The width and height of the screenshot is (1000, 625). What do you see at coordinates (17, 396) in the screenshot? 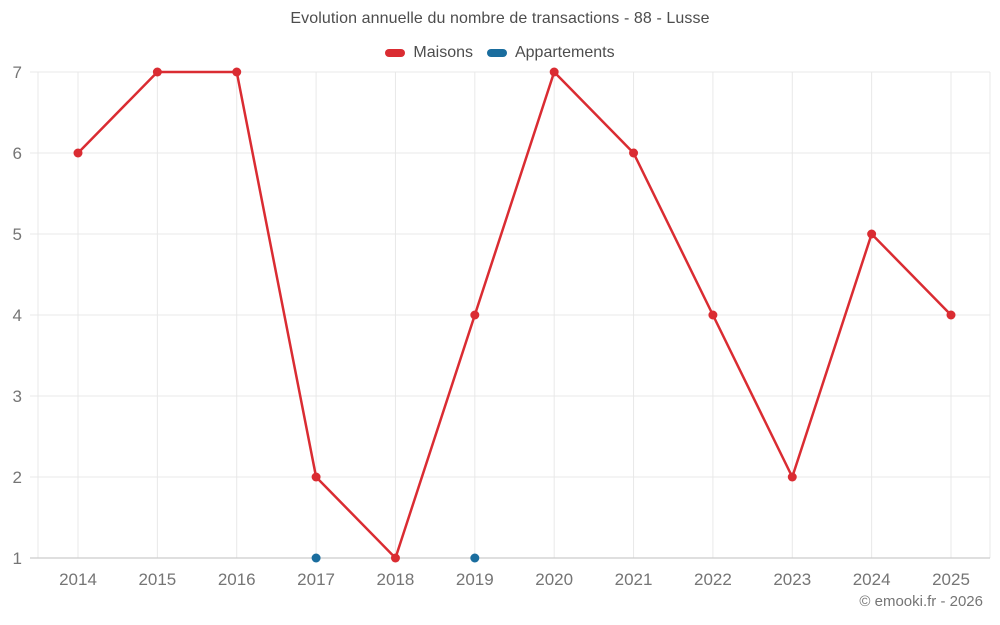
I see `y-tick-label: 3` at bounding box center [17, 396].